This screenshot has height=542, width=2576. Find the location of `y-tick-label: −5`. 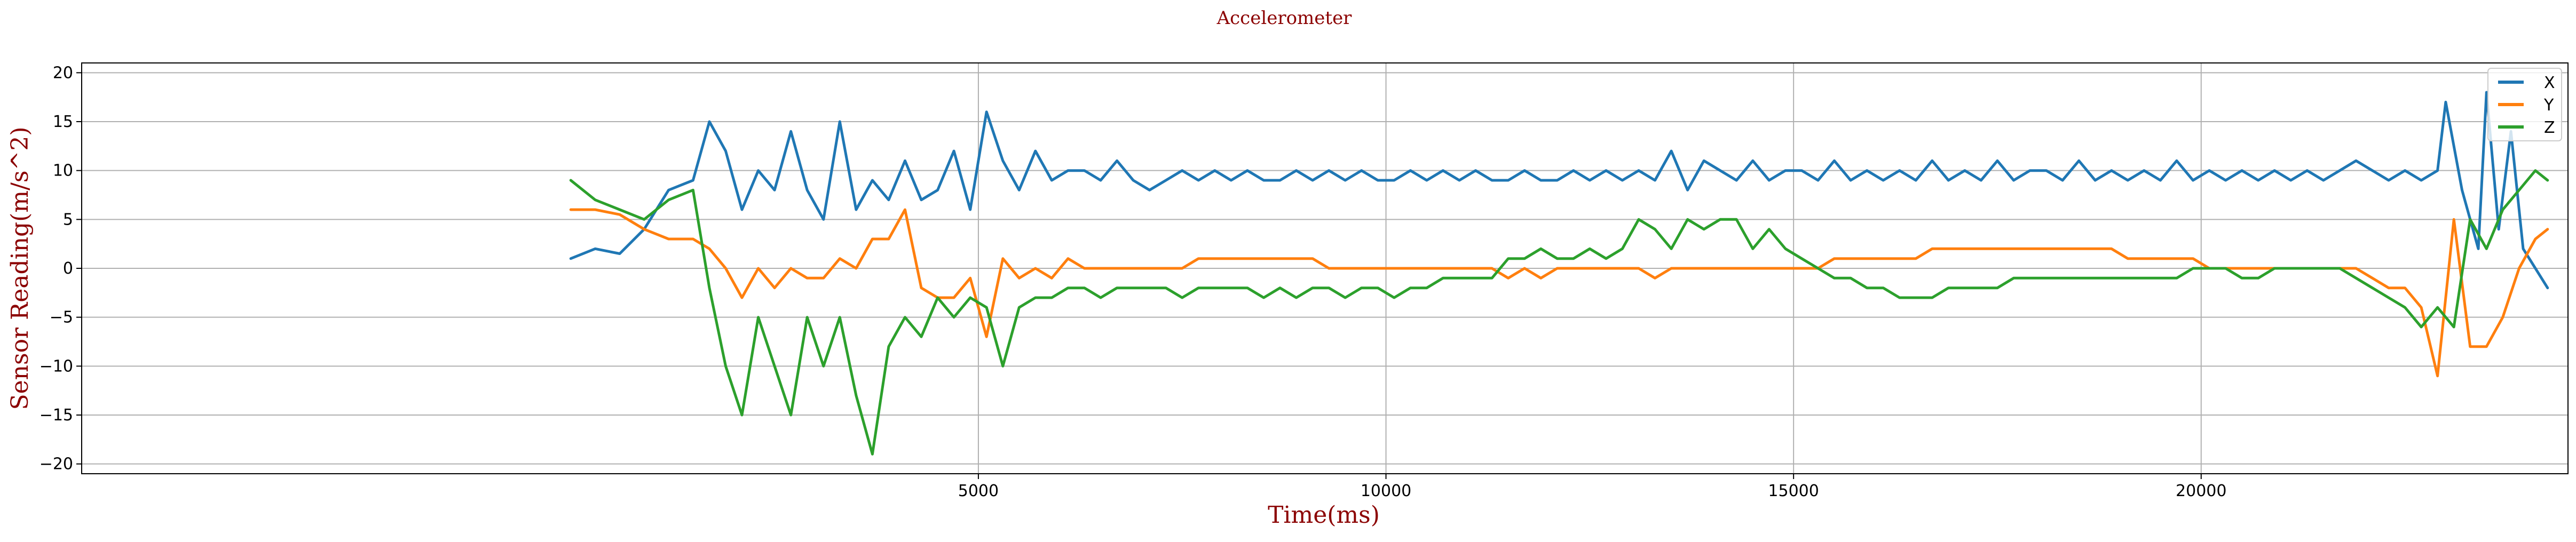

y-tick-label: −5 is located at coordinates (61, 317).